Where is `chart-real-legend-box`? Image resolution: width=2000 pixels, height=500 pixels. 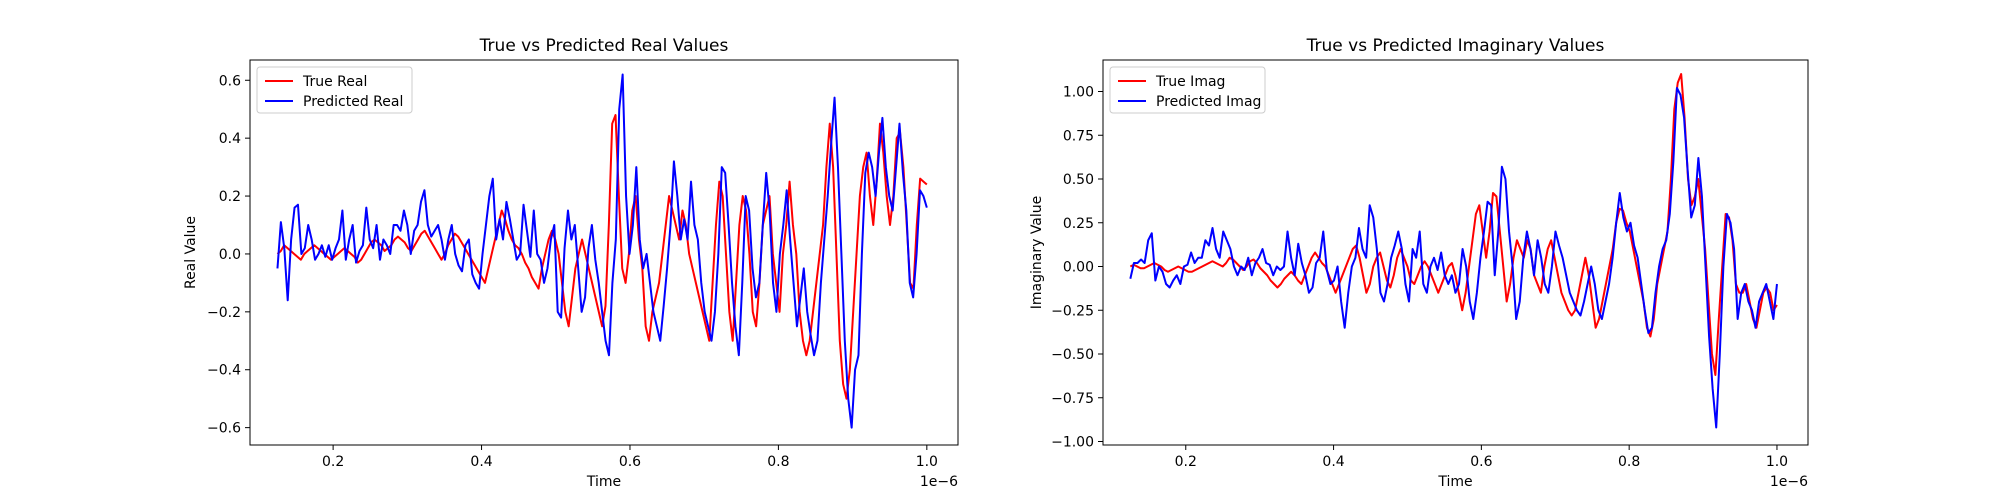 chart-real-legend-box is located at coordinates (334, 90).